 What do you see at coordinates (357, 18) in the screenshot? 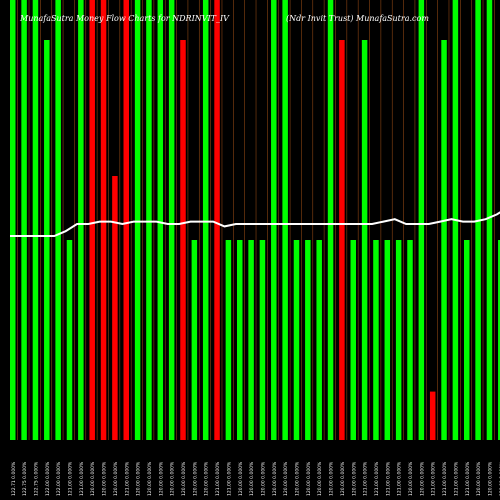
I see `chart-subtitle: (Ndr Invit Trust) MunafaSutra.com` at bounding box center [357, 18].